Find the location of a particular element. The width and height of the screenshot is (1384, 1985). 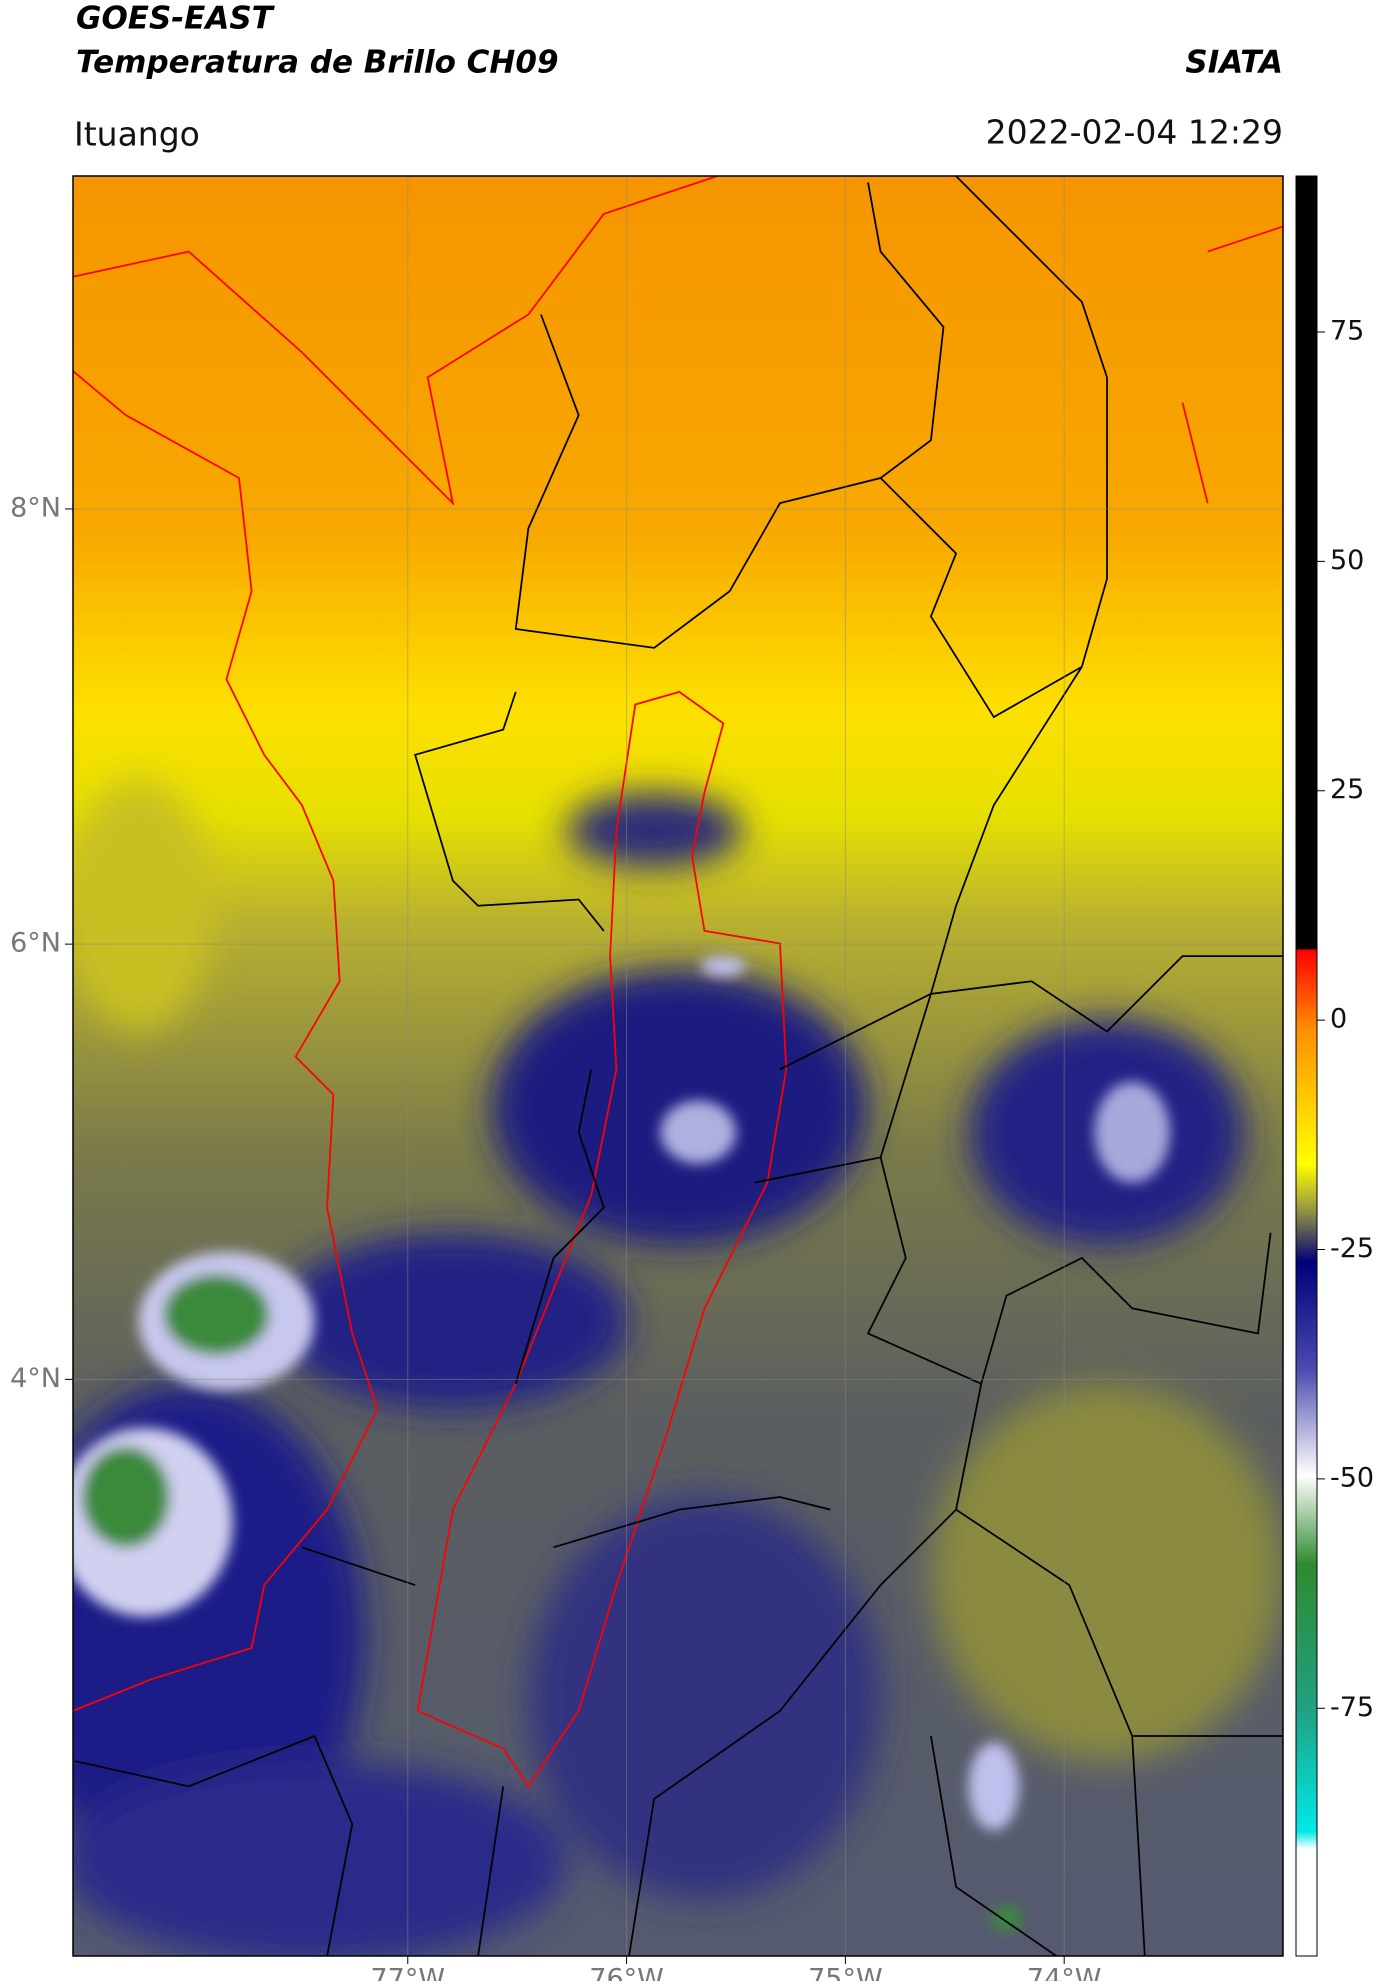

colorbar-tick-label: 0 is located at coordinates (1338, 1019).